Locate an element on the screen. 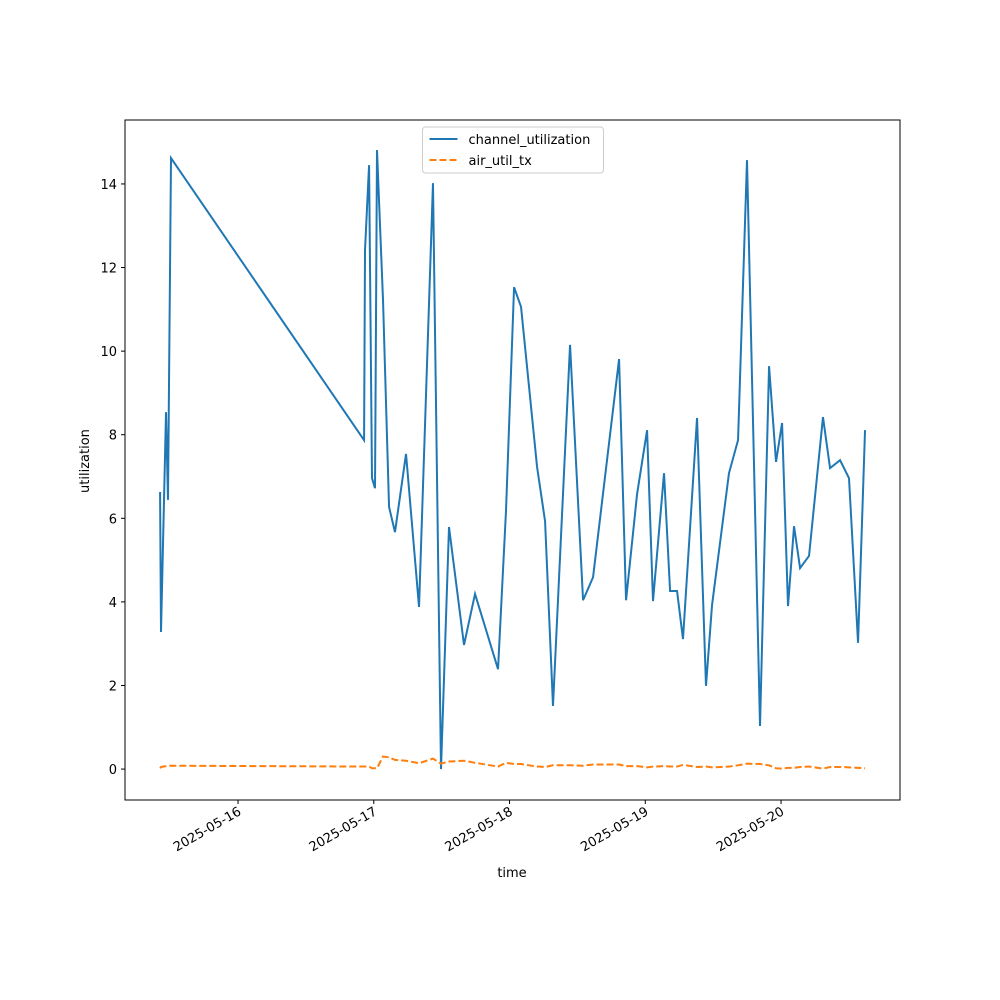  y-axis-label: utilization is located at coordinates (85, 461).